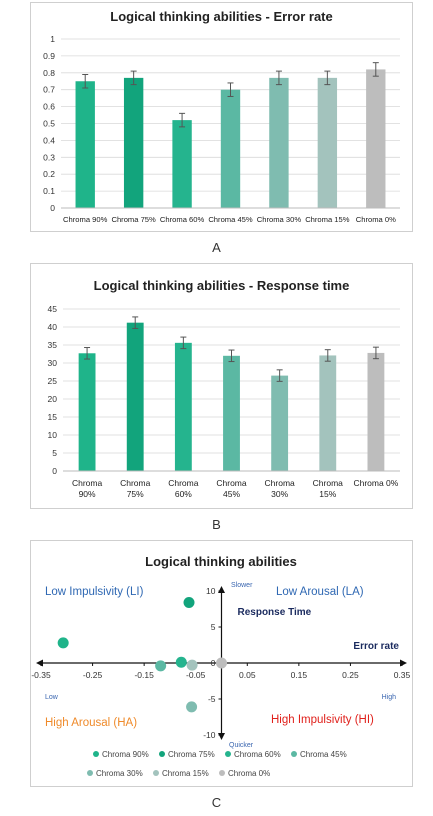 This screenshot has width=433, height=816. Describe the element at coordinates (216, 247) in the screenshot. I see `panel-label-a: A` at that location.